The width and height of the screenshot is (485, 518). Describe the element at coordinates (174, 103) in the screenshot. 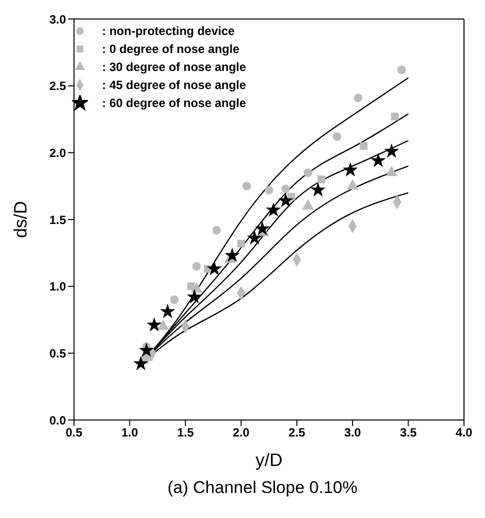

I see `legend-label: : 60 degree of nose angle` at that location.